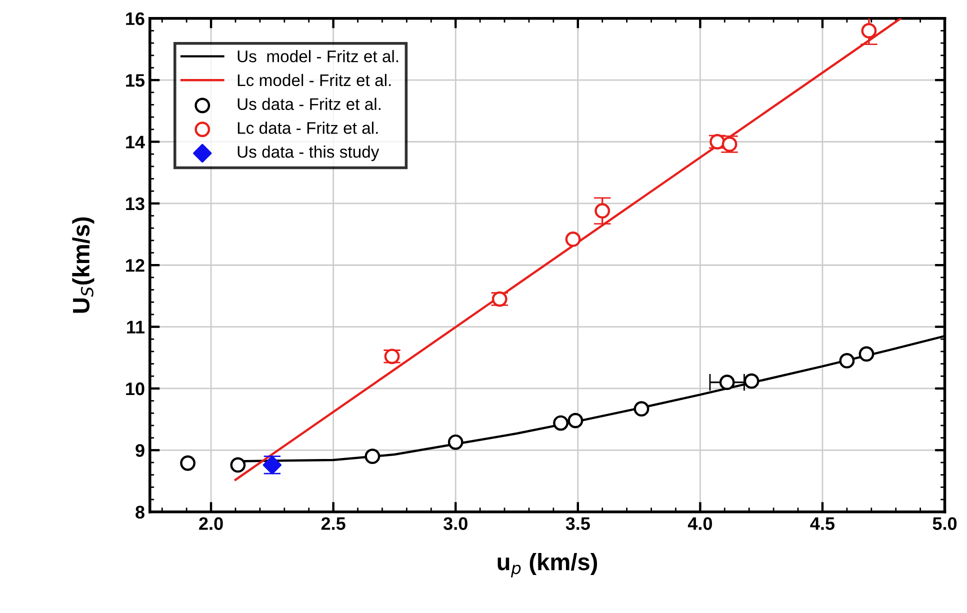 Image resolution: width=967 pixels, height=613 pixels. What do you see at coordinates (135, 19) in the screenshot?
I see `y-tick-label: 16` at bounding box center [135, 19].